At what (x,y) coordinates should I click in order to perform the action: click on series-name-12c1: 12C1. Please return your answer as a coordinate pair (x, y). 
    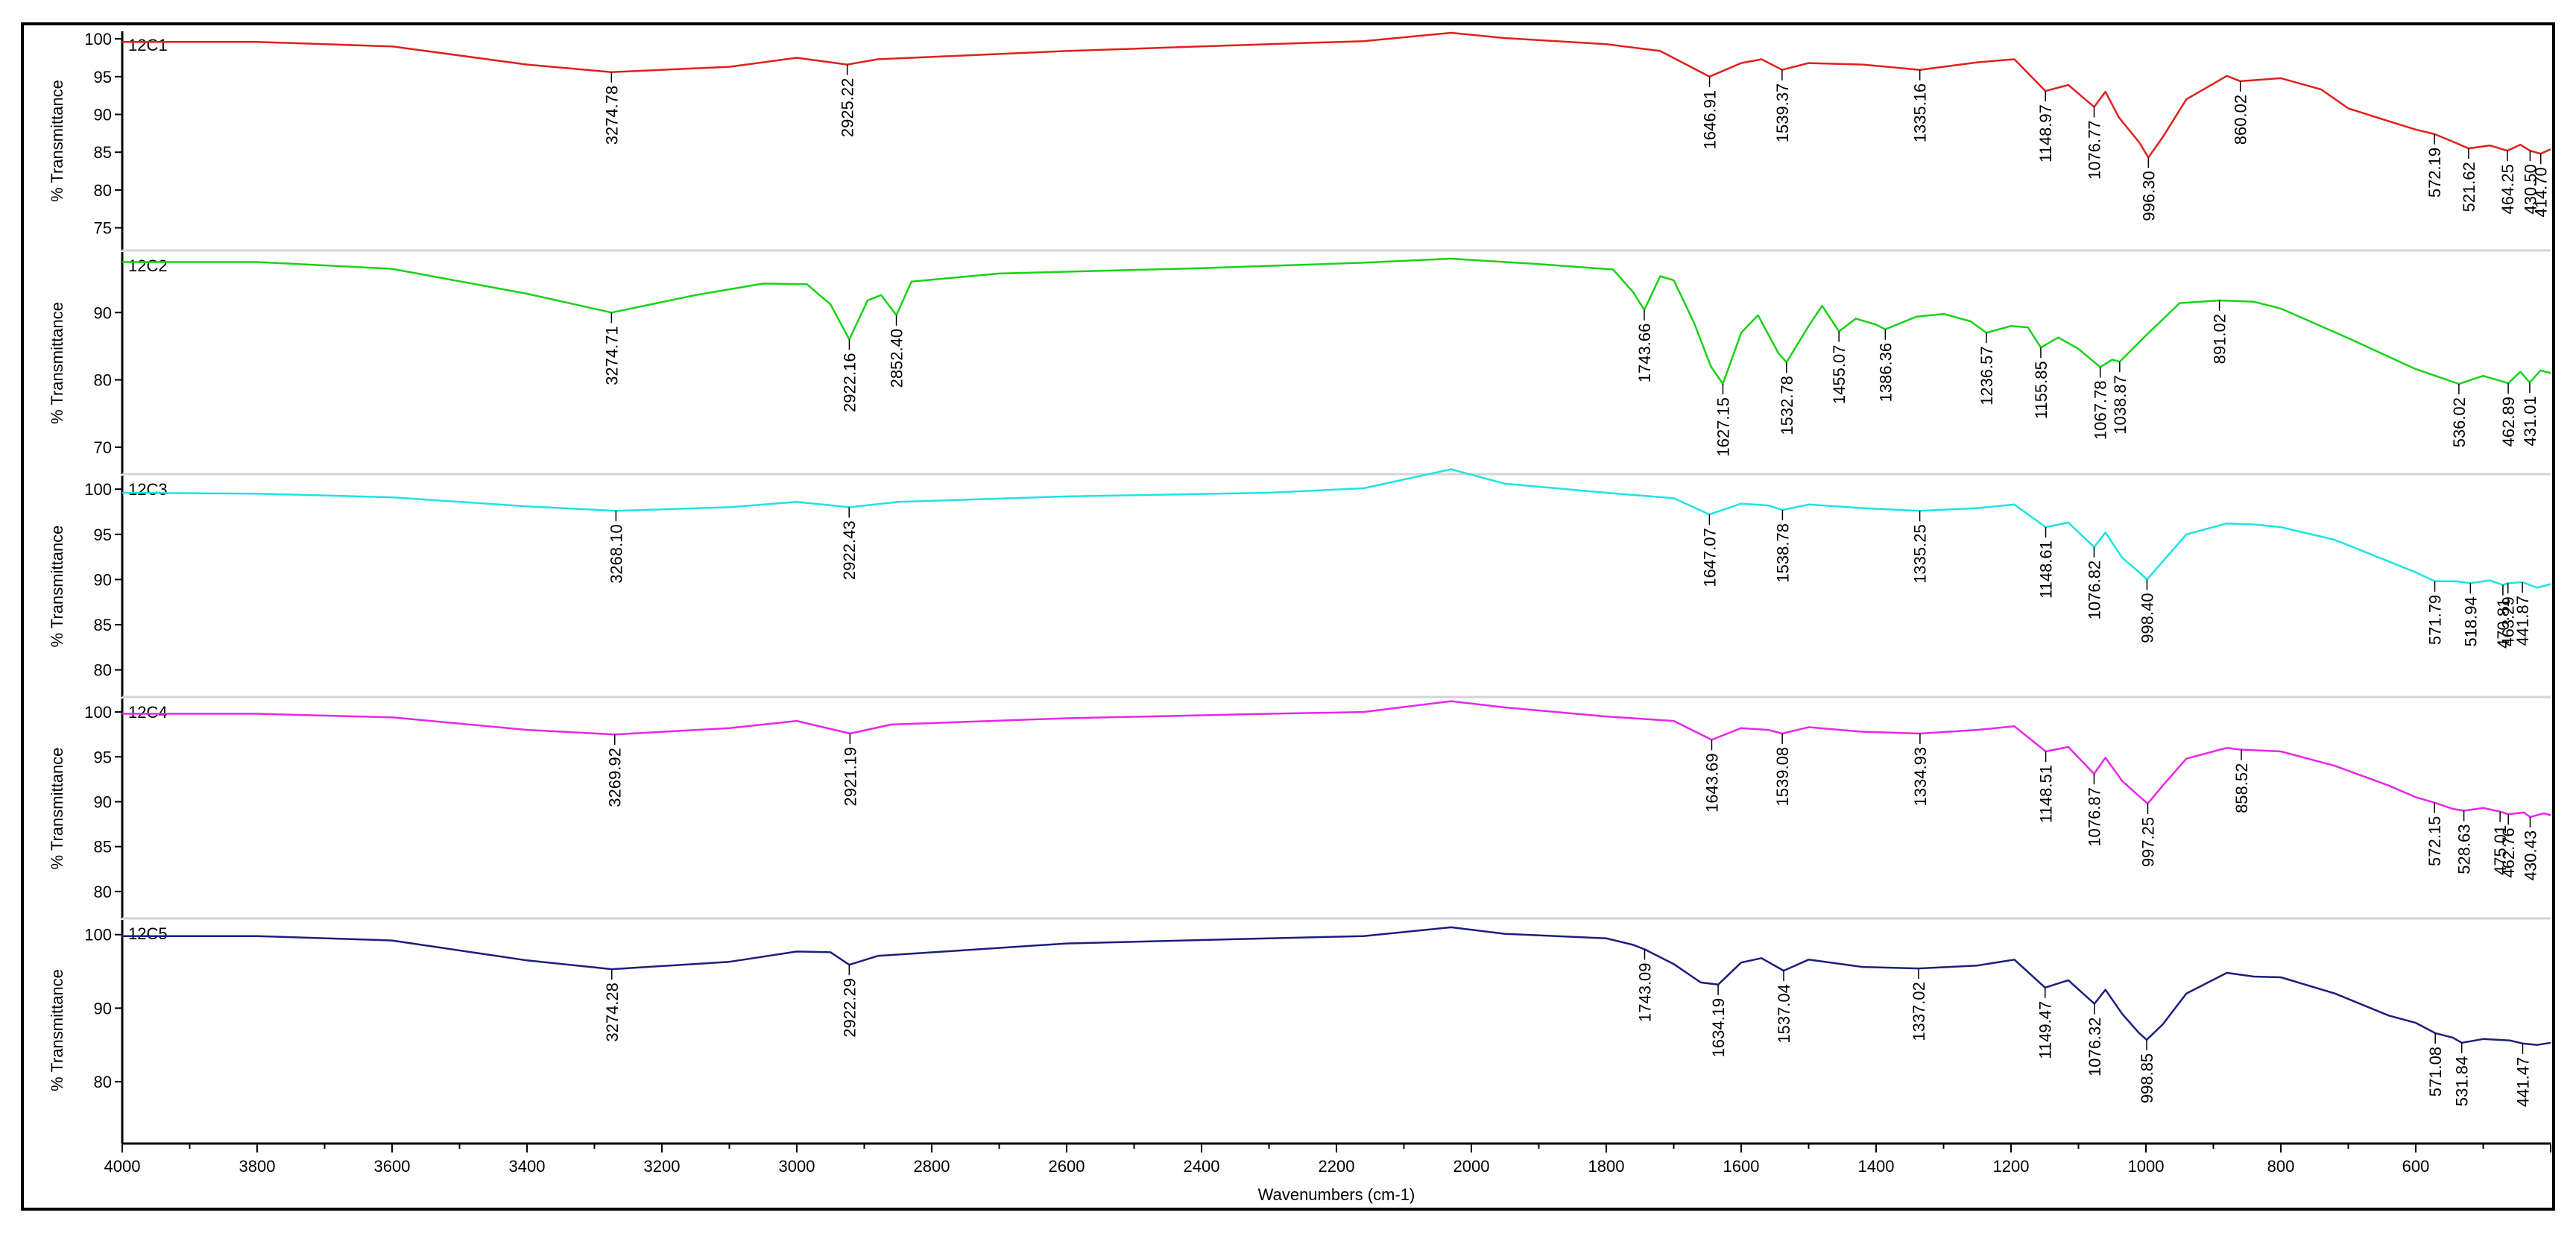
    Looking at the image, I should click on (148, 45).